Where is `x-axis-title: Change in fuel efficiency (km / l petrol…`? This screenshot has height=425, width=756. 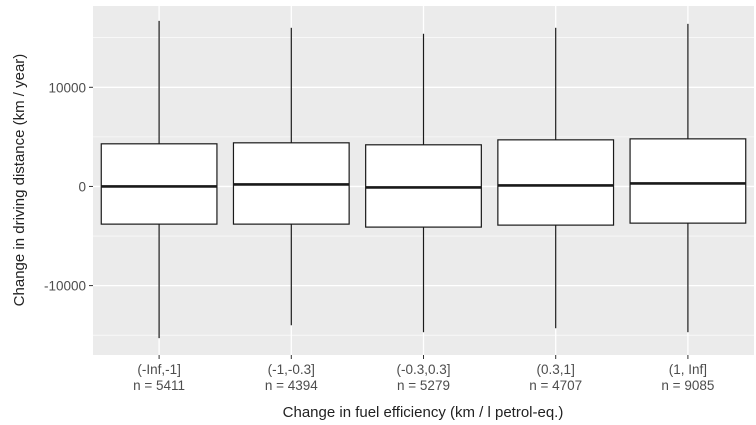
x-axis-title: Change in fuel efficiency (km / l petrol… is located at coordinates (423, 412).